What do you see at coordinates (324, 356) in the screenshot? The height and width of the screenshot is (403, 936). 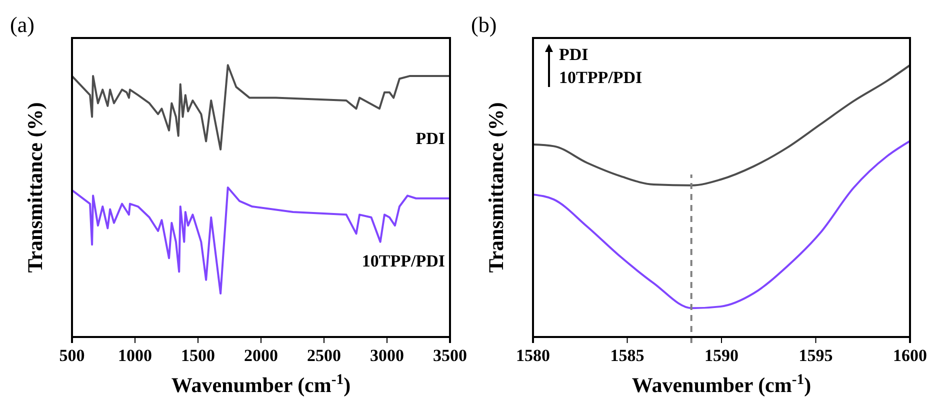 I see `x-tick-label: 2500` at bounding box center [324, 356].